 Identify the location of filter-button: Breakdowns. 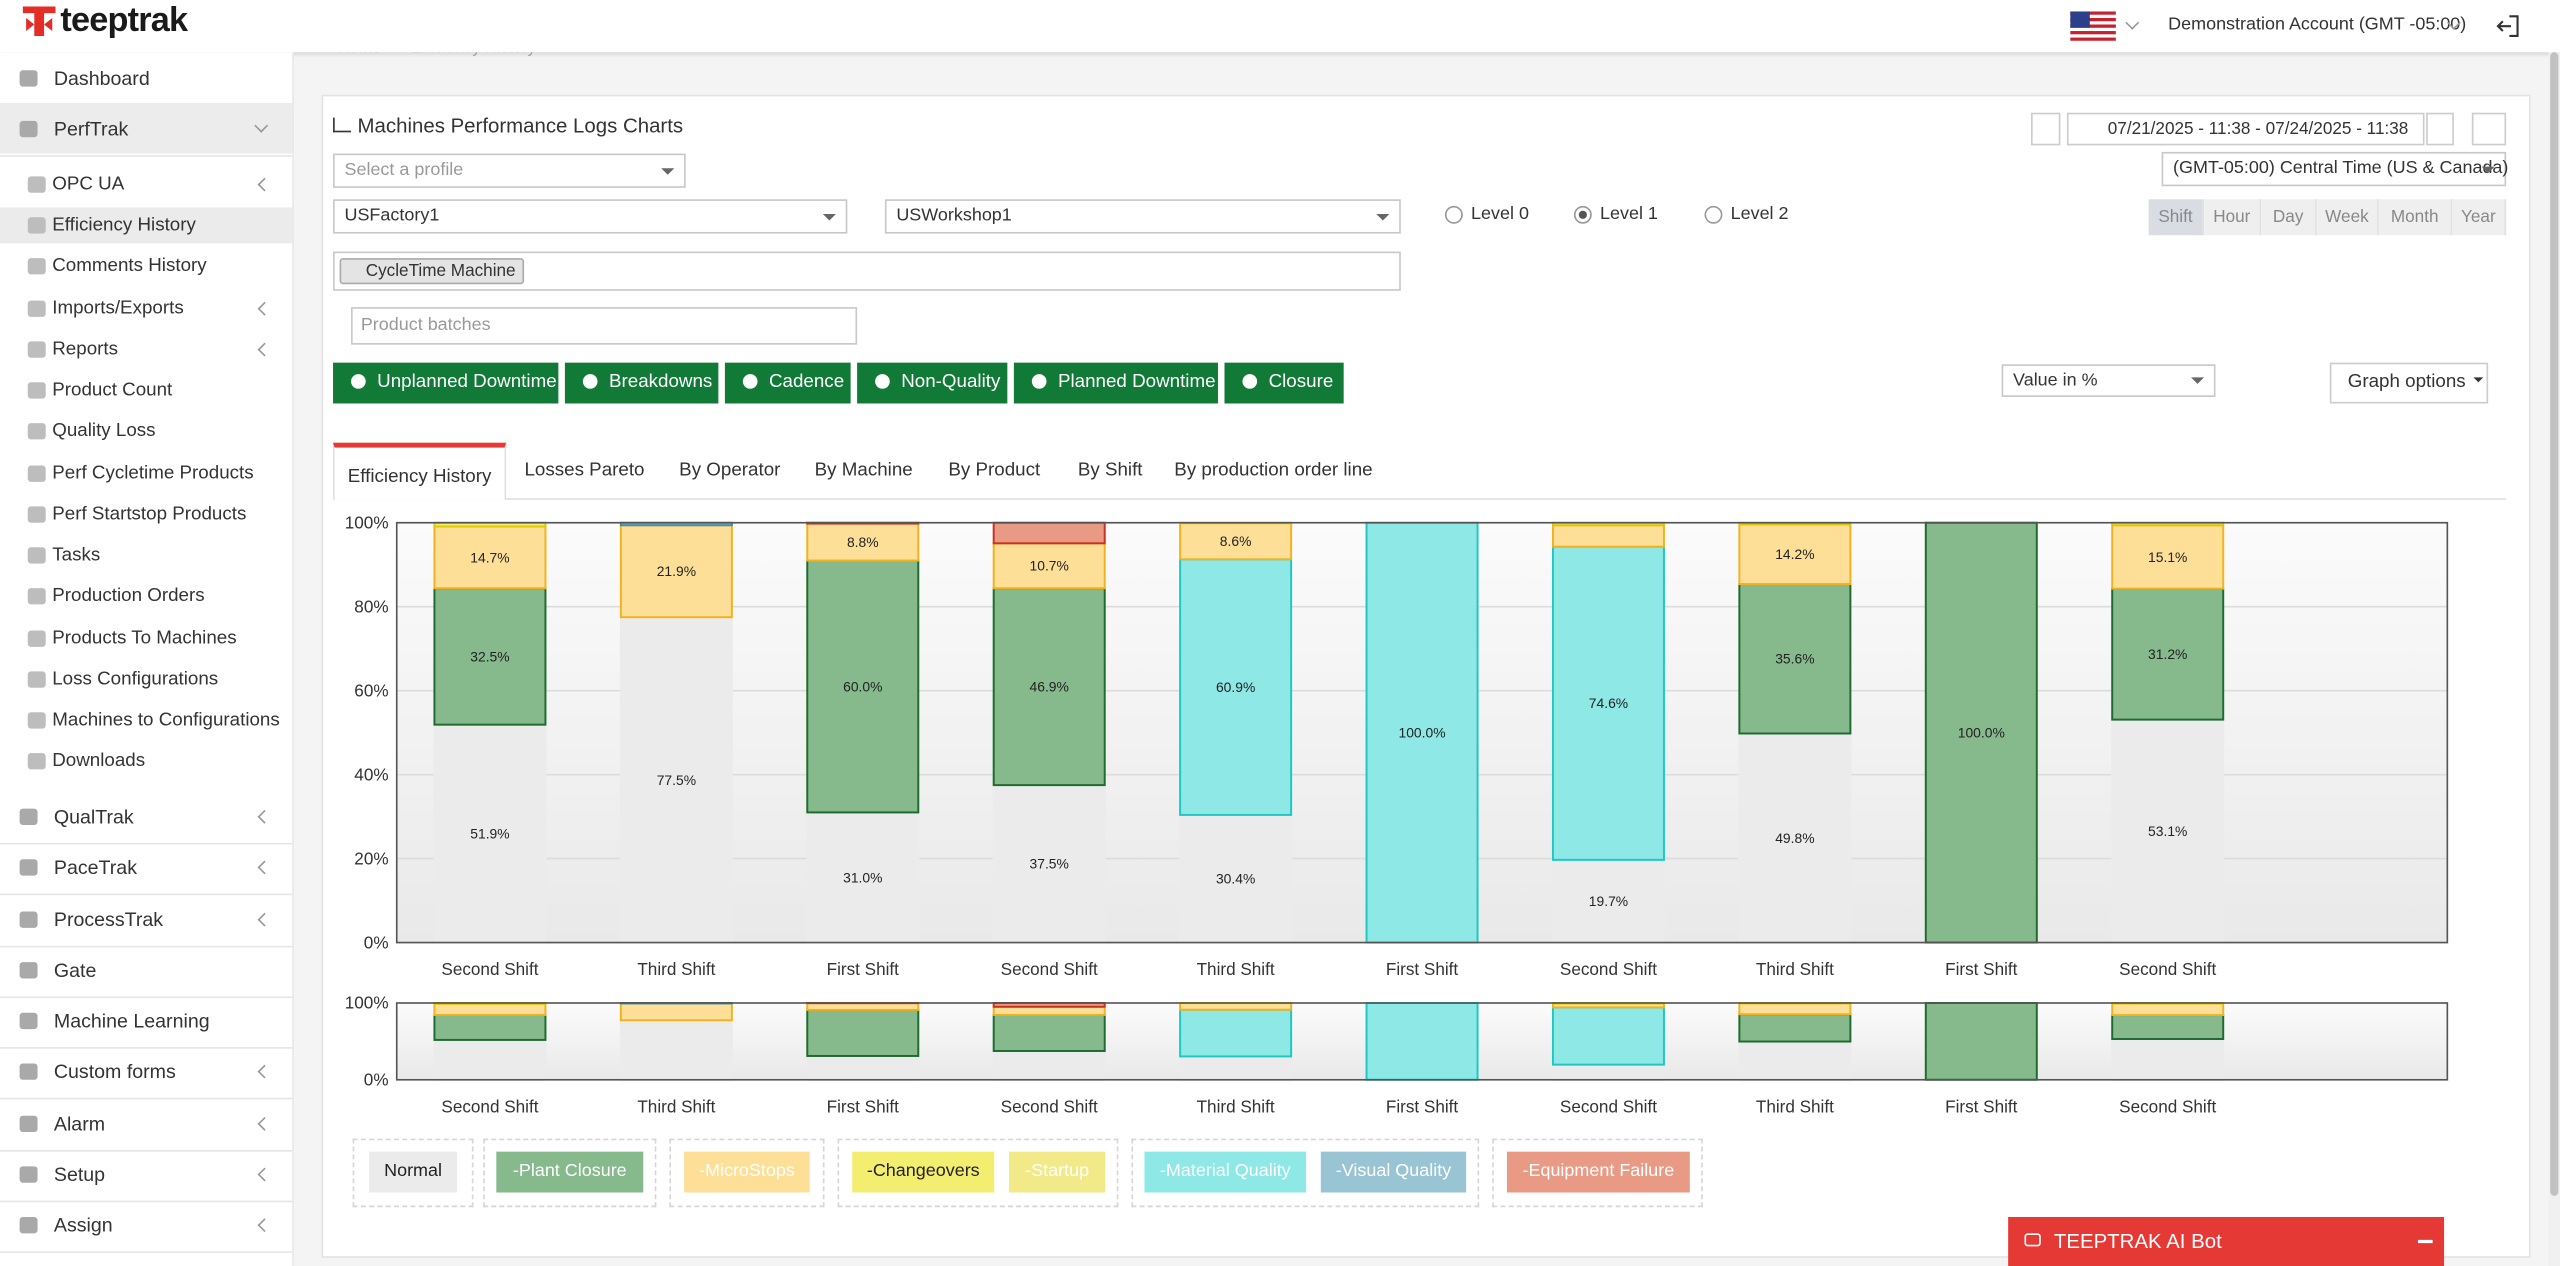
(641, 383).